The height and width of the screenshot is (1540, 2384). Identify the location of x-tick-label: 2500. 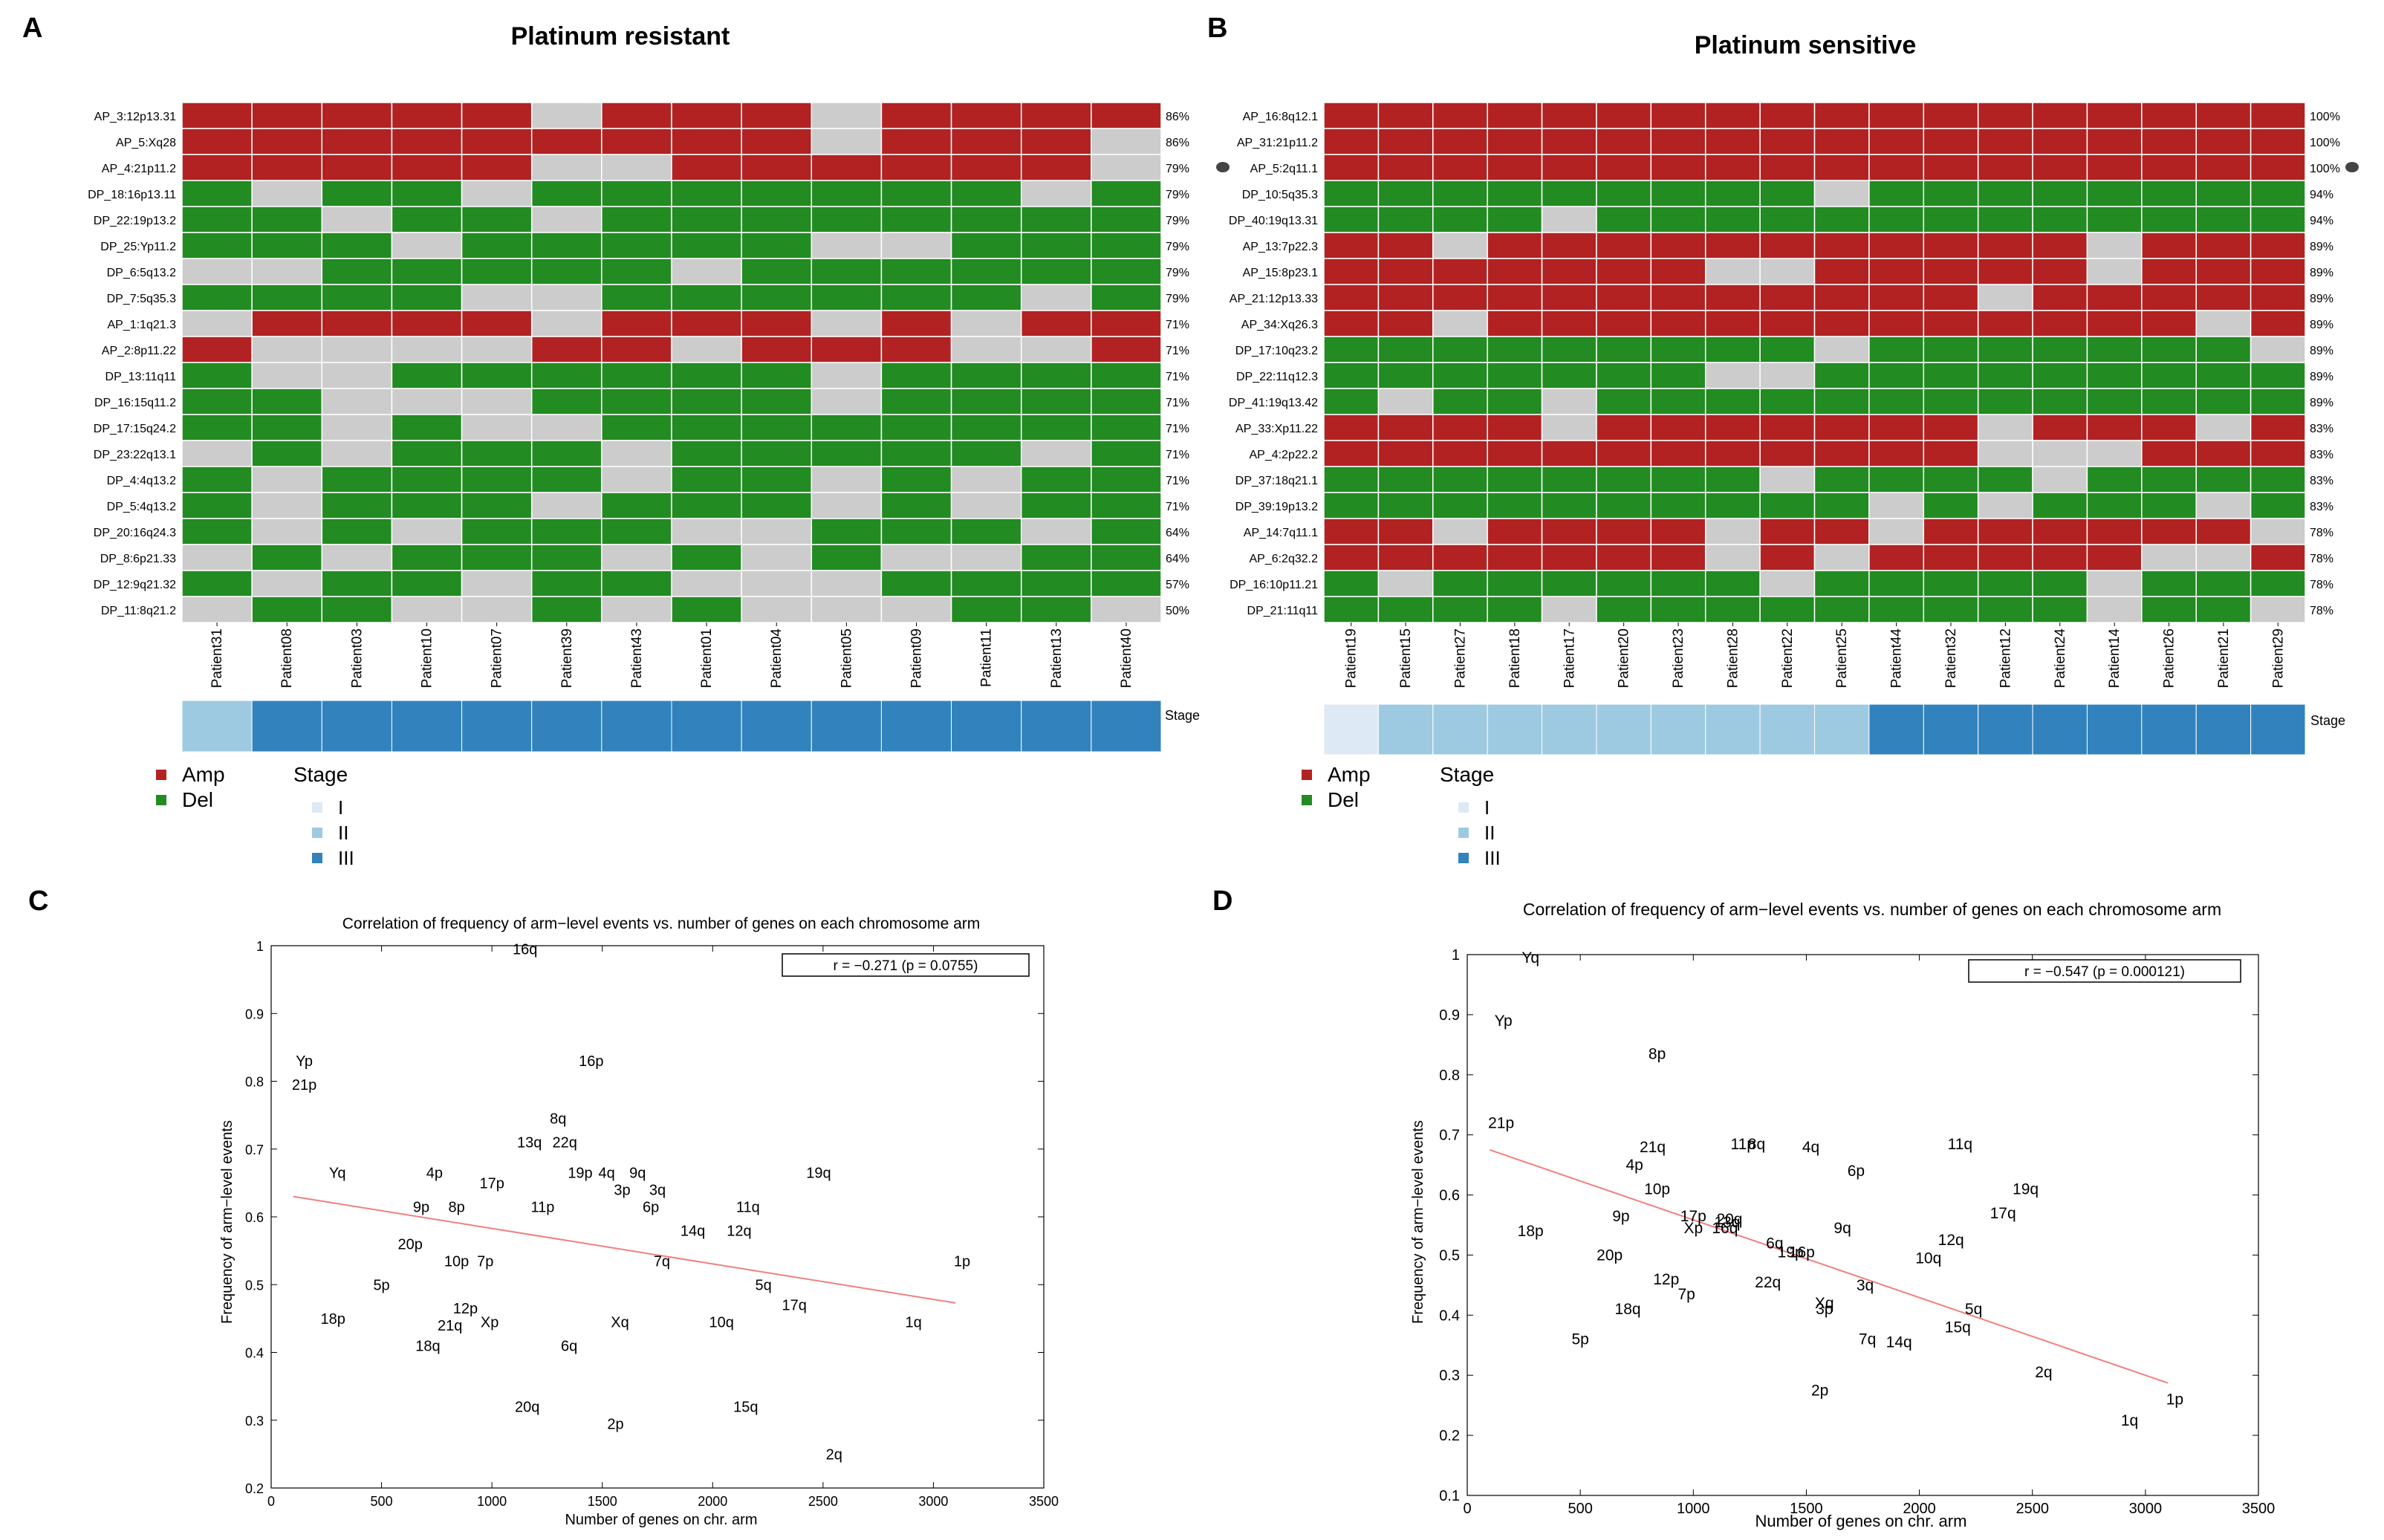
(2032, 1509).